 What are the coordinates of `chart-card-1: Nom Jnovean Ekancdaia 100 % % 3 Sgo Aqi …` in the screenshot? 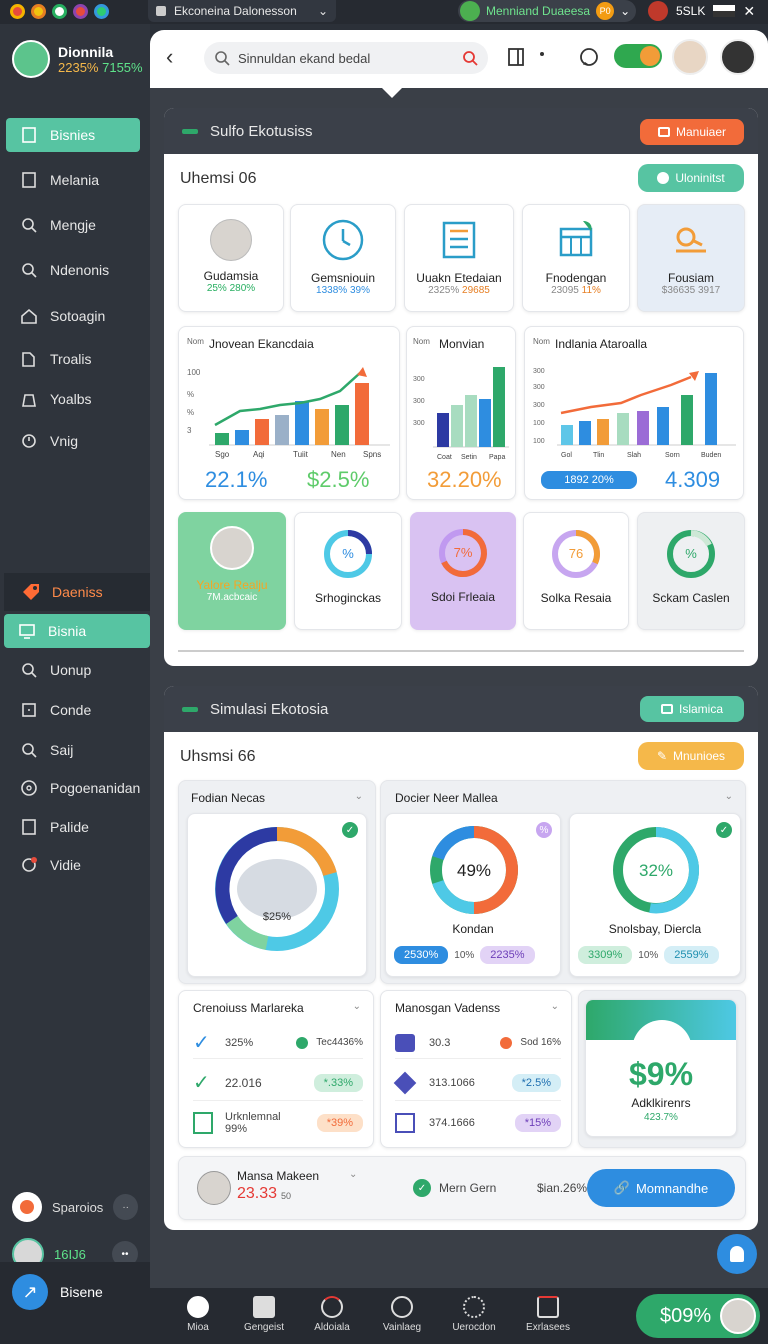 It's located at (289, 413).